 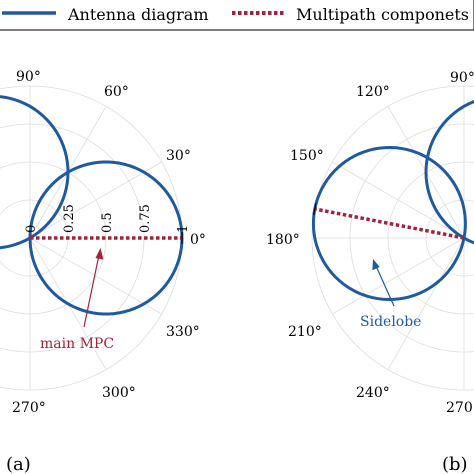 I want to click on panel-a-radial-ticks: 0 0.25 0.5 0.75 1, so click(x=107, y=218).